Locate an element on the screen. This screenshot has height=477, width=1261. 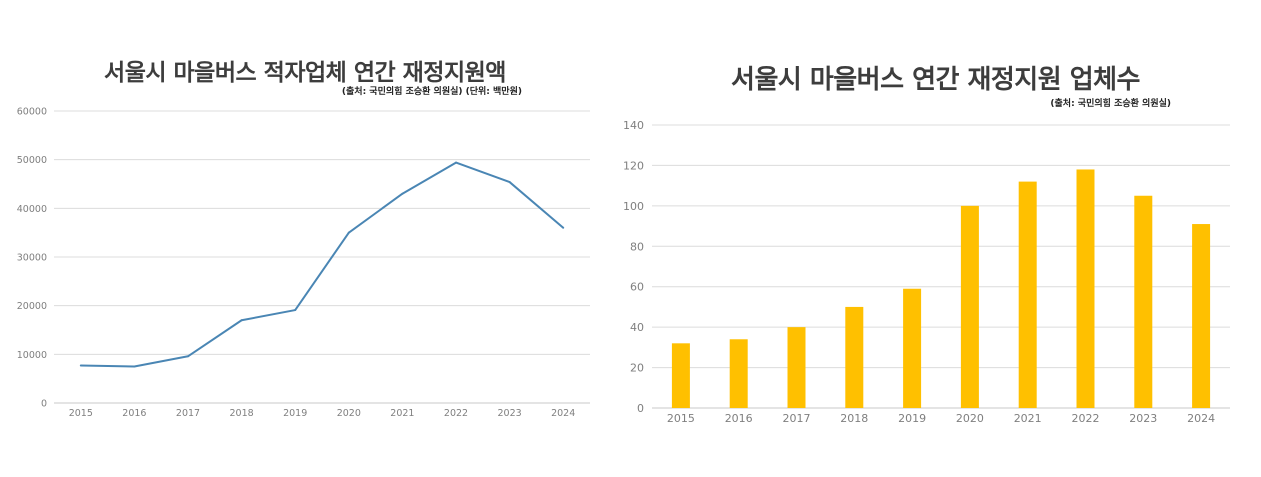
left-chart-source: (출처: 국민의힘 조승환 의원실) (단위: 백만원) is located at coordinates (431, 92).